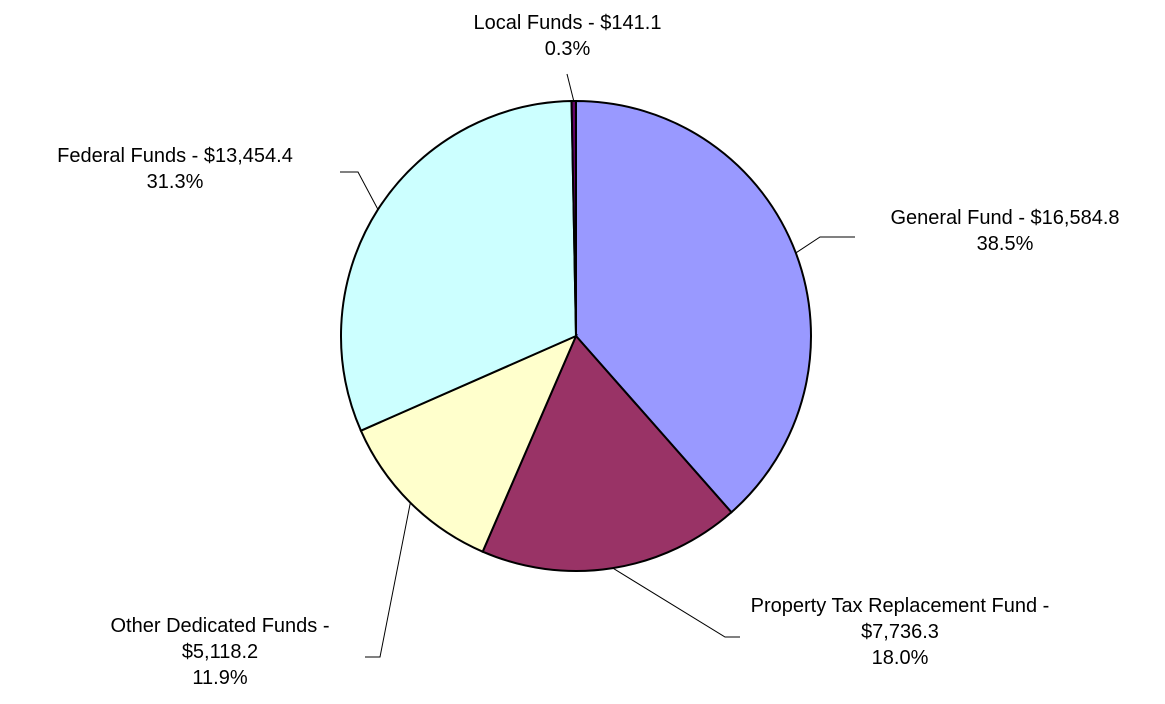  I want to click on value-label: 11.9%, so click(220, 678).